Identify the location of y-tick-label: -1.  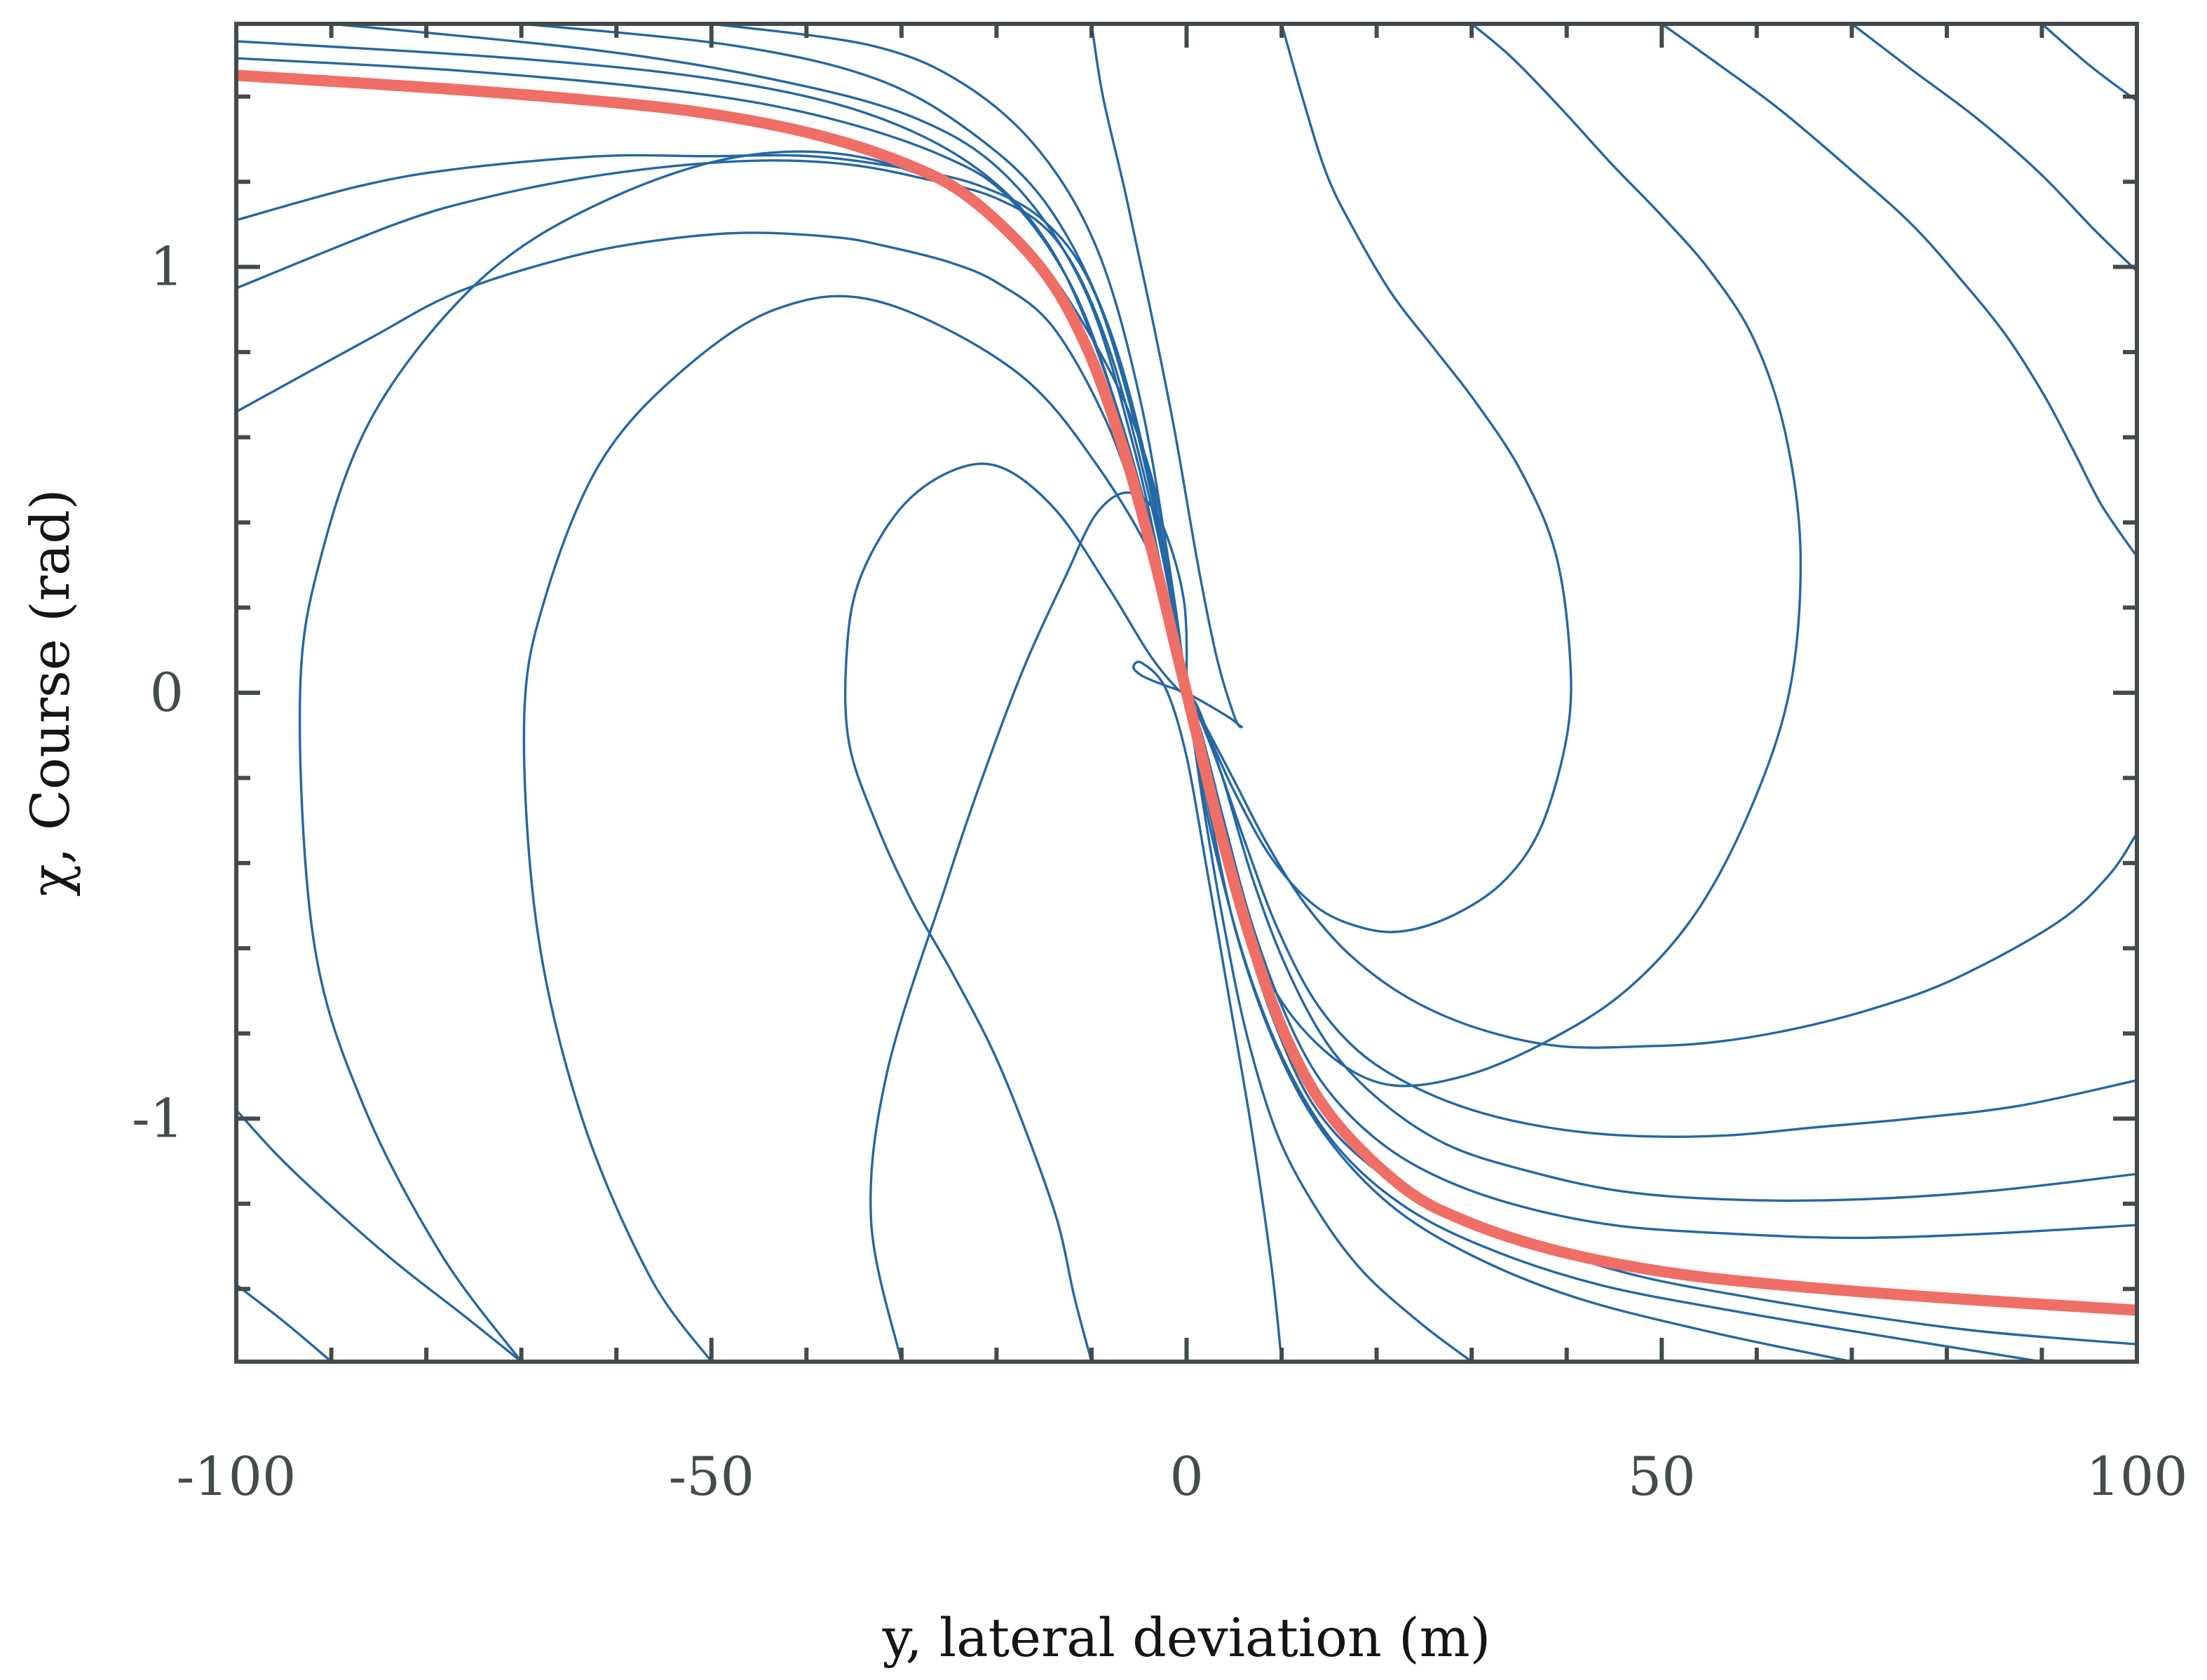
(158, 1118).